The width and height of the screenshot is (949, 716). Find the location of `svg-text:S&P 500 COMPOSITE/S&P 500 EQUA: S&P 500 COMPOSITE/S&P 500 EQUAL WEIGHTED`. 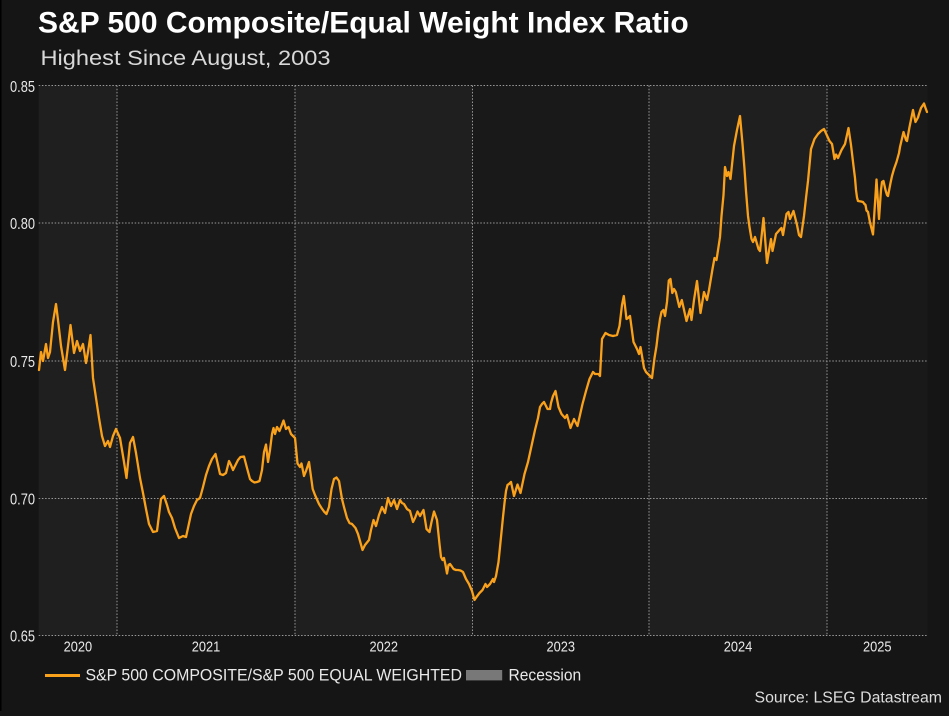

svg-text:S&P 500 COMPOSITE/S&P 500 EQUA: S&P 500 COMPOSITE/S&P 500 EQUAL WEIGHTED is located at coordinates (274, 675).